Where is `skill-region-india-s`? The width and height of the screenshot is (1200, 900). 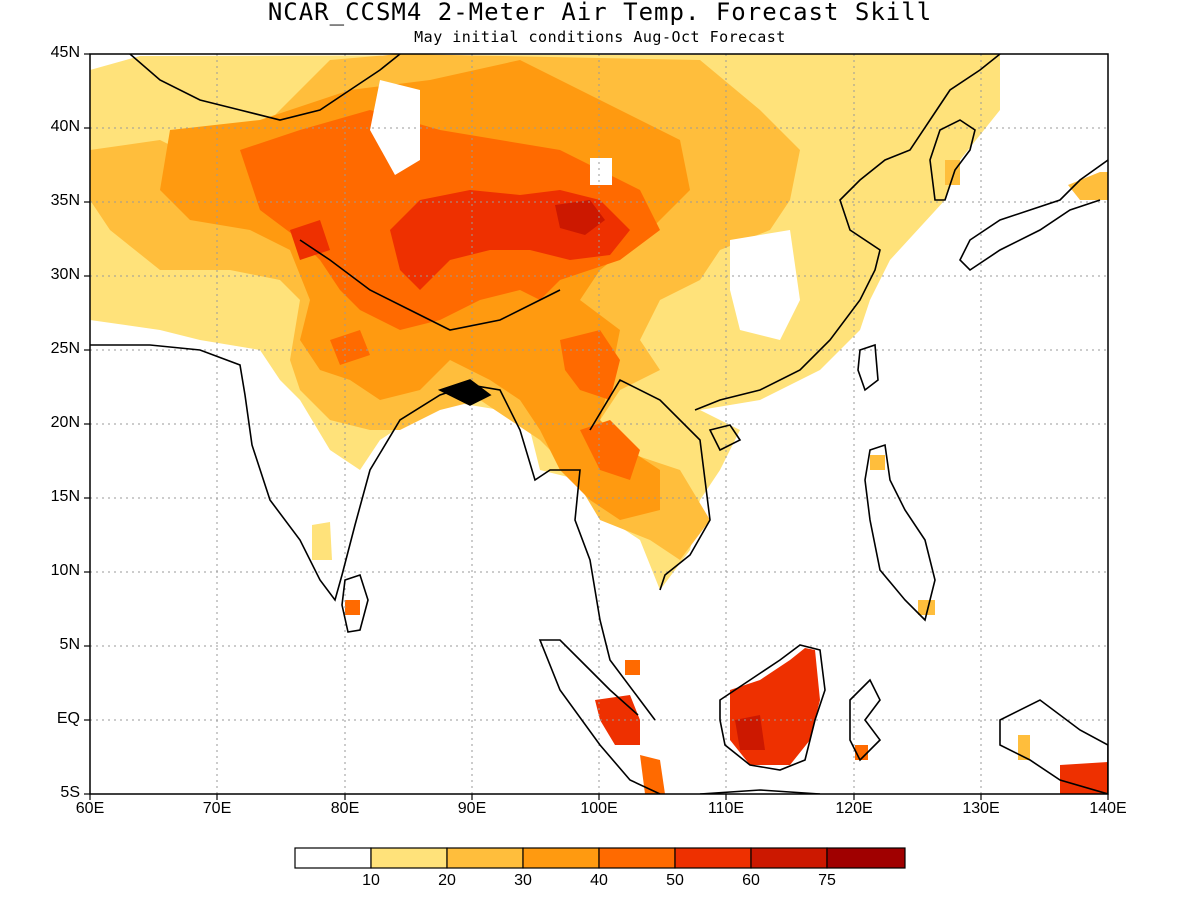
skill-region-india-s is located at coordinates (322, 541).